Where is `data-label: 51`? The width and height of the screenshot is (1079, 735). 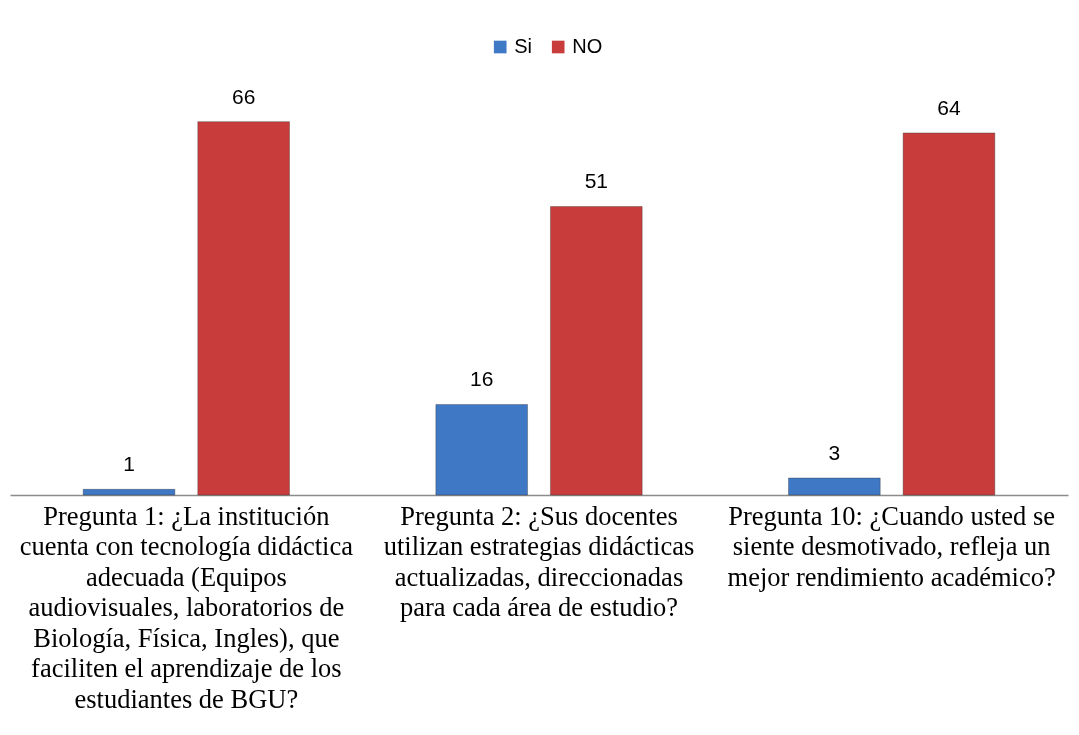 data-label: 51 is located at coordinates (596, 181).